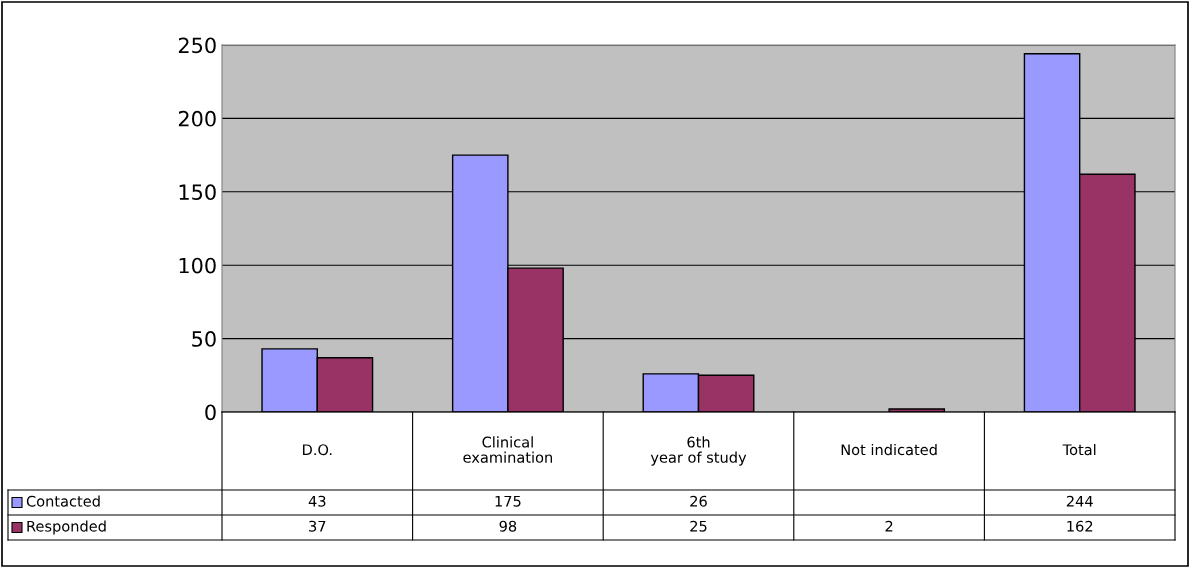 The width and height of the screenshot is (1190, 569). Describe the element at coordinates (197, 45) in the screenshot. I see `y-tick-label: 250` at that location.